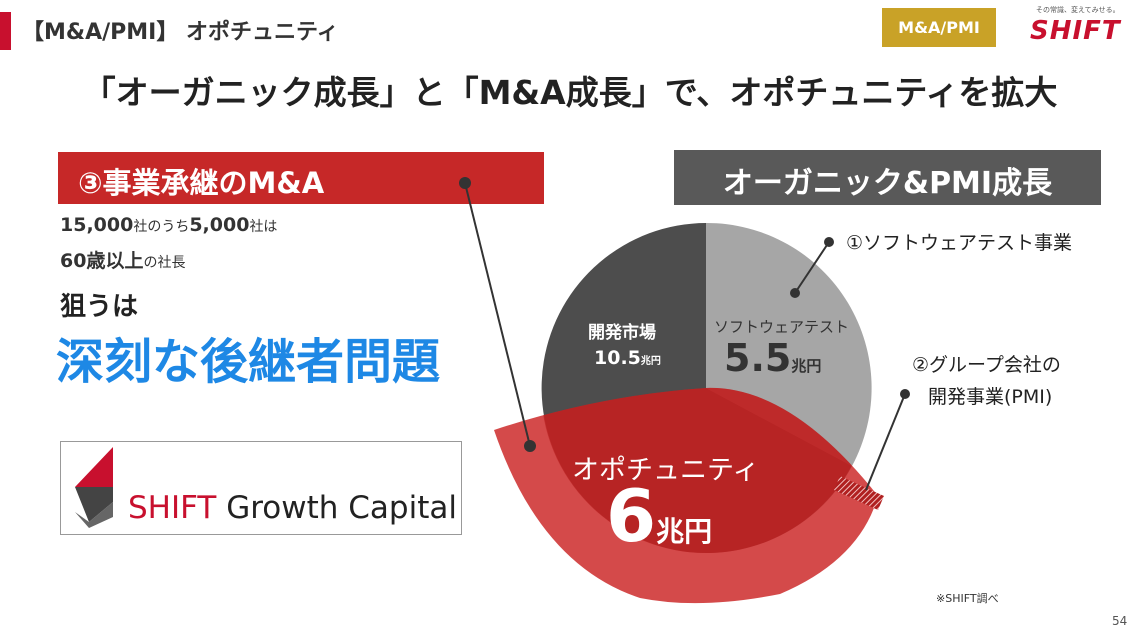 The height and width of the screenshot is (639, 1140). What do you see at coordinates (172, 508) in the screenshot?
I see `capital-logo-shift: SHIFT` at bounding box center [172, 508].